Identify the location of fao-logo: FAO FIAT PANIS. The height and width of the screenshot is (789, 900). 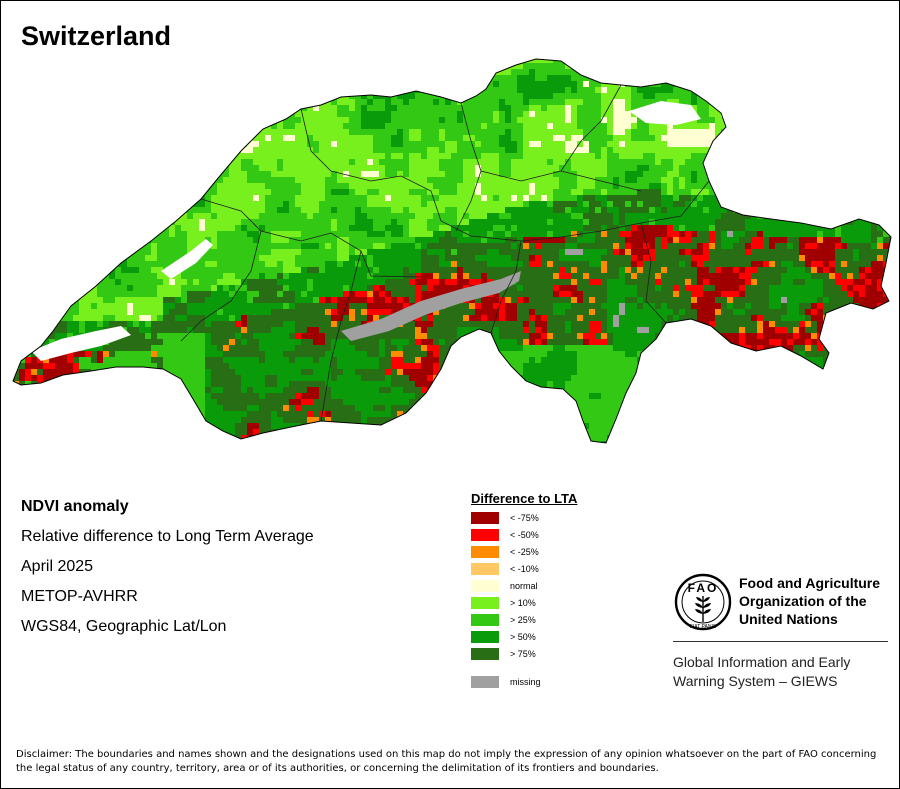
(703, 602).